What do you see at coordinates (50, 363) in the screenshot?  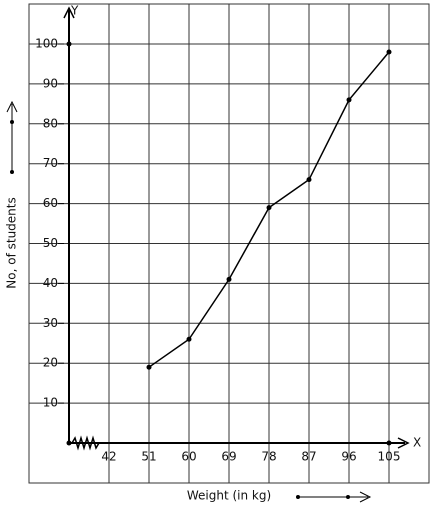 I see `y-tick-label: 20` at bounding box center [50, 363].